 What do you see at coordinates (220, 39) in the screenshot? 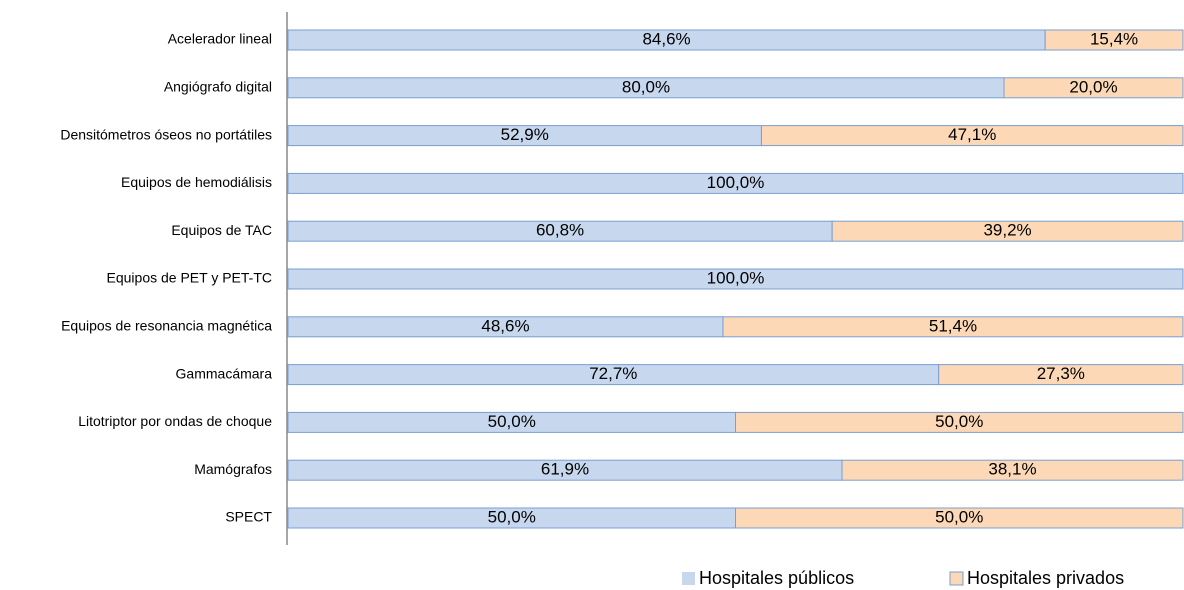
I see `y-tick-label: Acelerador lineal` at bounding box center [220, 39].